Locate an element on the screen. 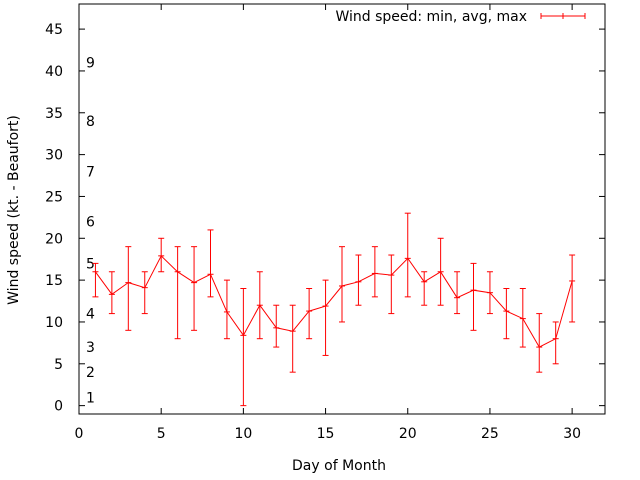 This screenshot has height=480, width=640. x-tick-label: 20 is located at coordinates (408, 434).